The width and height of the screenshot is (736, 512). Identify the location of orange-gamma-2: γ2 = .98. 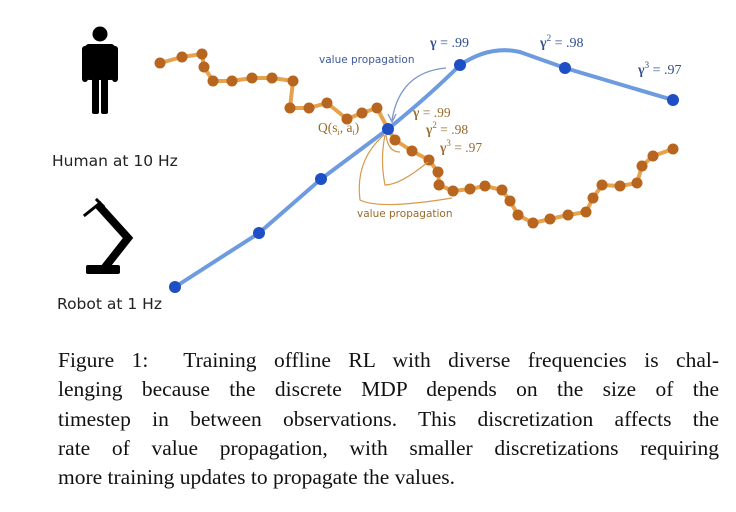
(446, 128).